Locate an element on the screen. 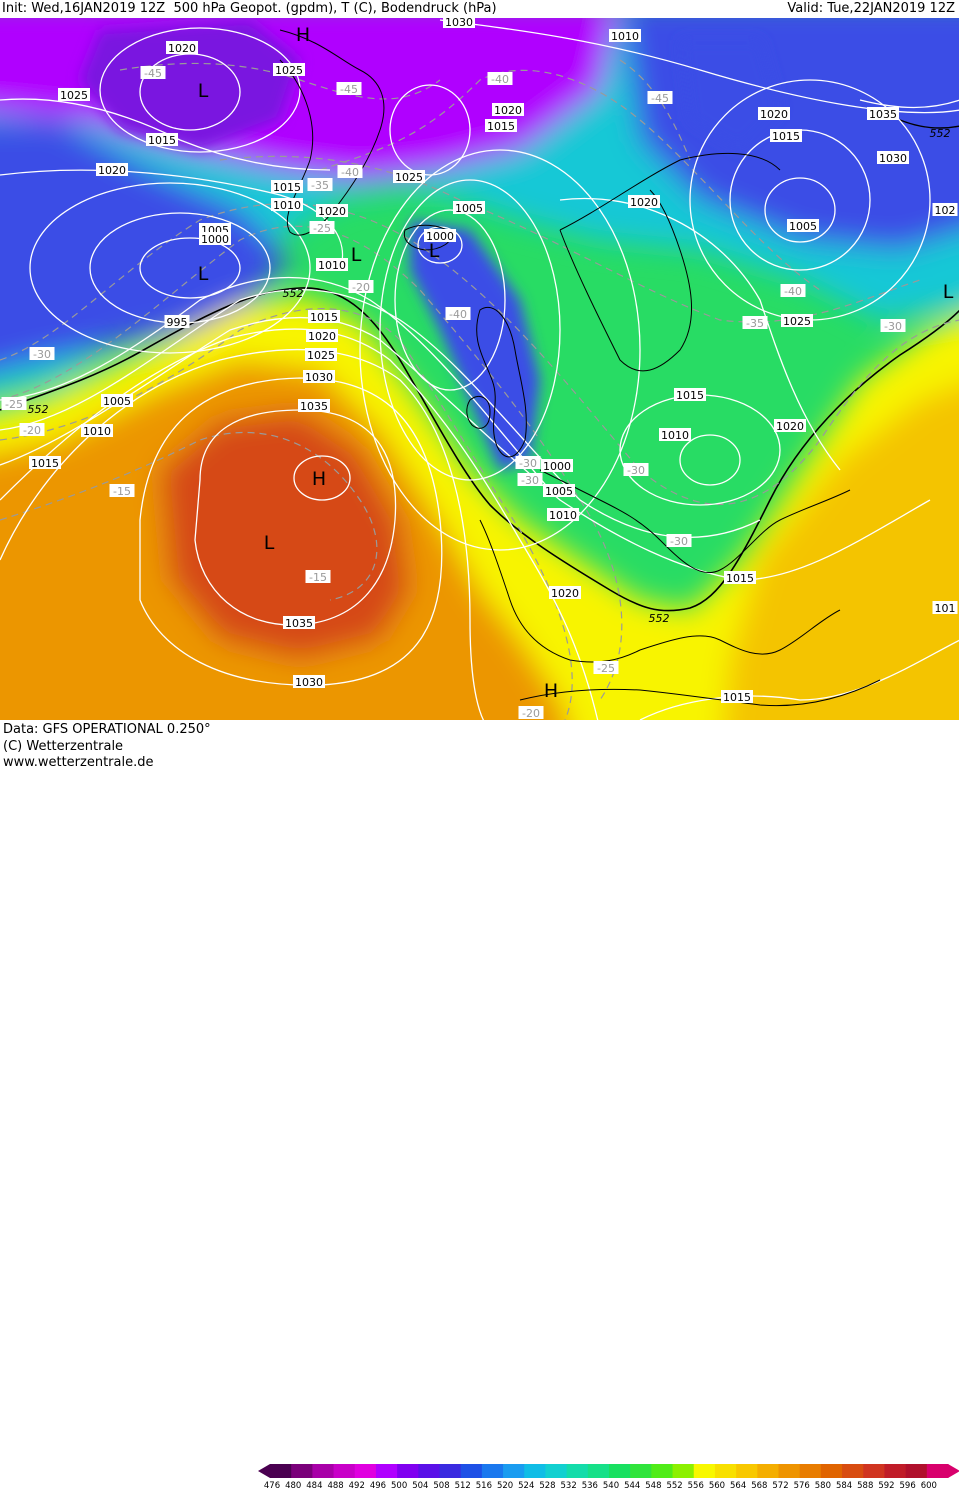  isobar-label-31: 1015 is located at coordinates (786, 136).